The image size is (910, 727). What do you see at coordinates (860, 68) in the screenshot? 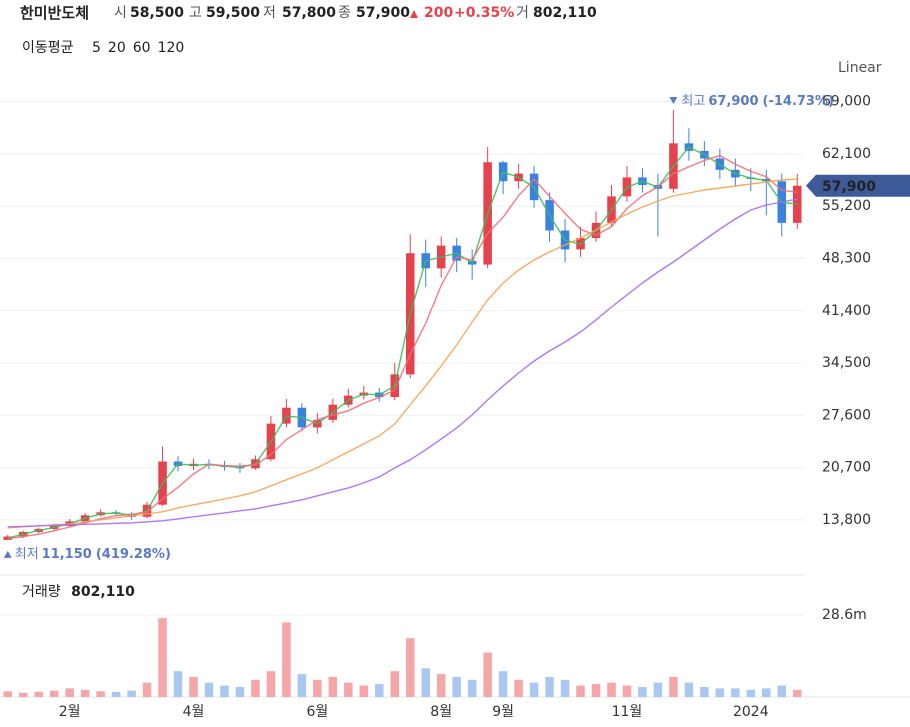
I see `scale-toggle: Linear` at bounding box center [860, 68].